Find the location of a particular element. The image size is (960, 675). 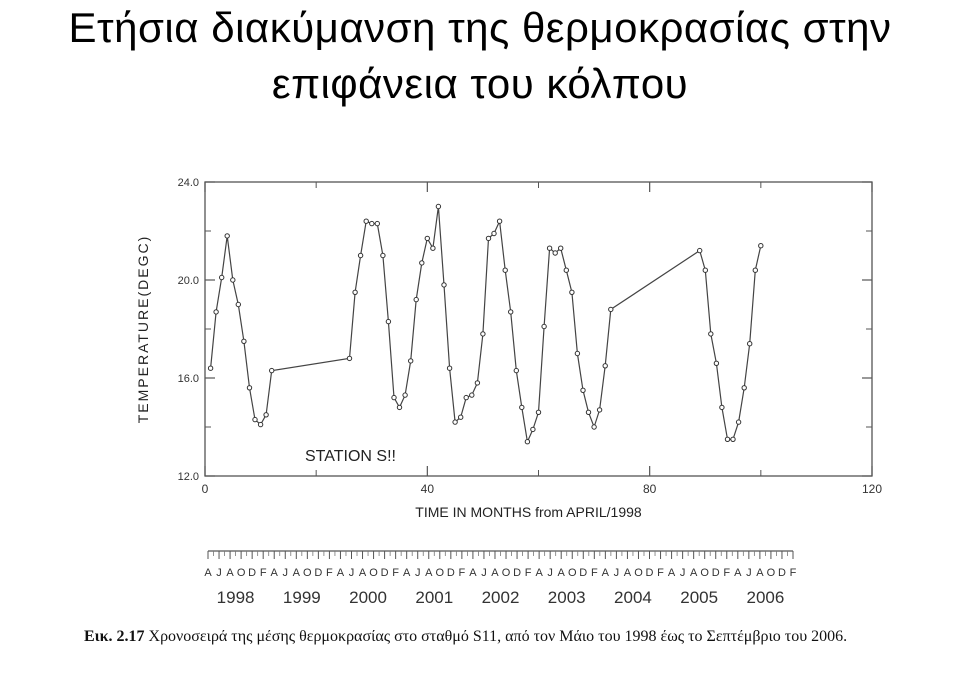

station-annotation: STATION S!! is located at coordinates (350, 456).